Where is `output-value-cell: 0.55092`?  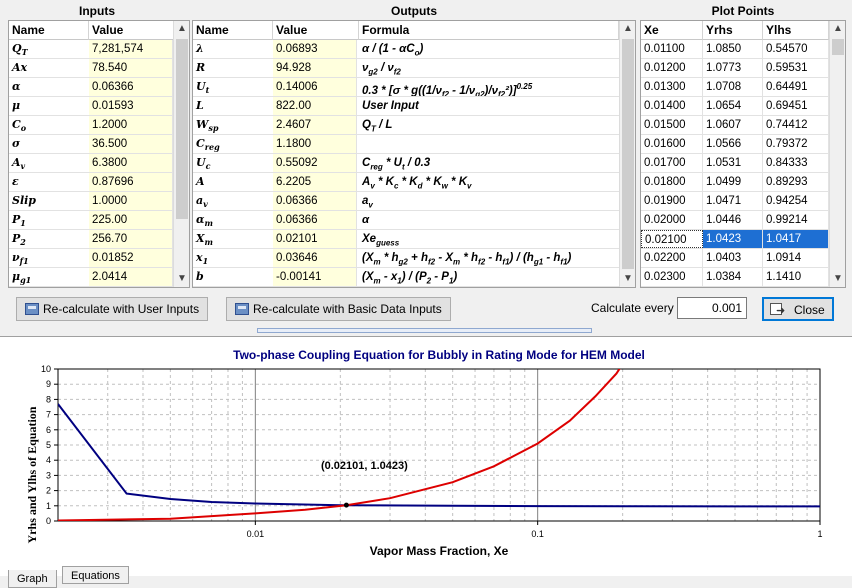
output-value-cell: 0.55092 is located at coordinates (315, 163).